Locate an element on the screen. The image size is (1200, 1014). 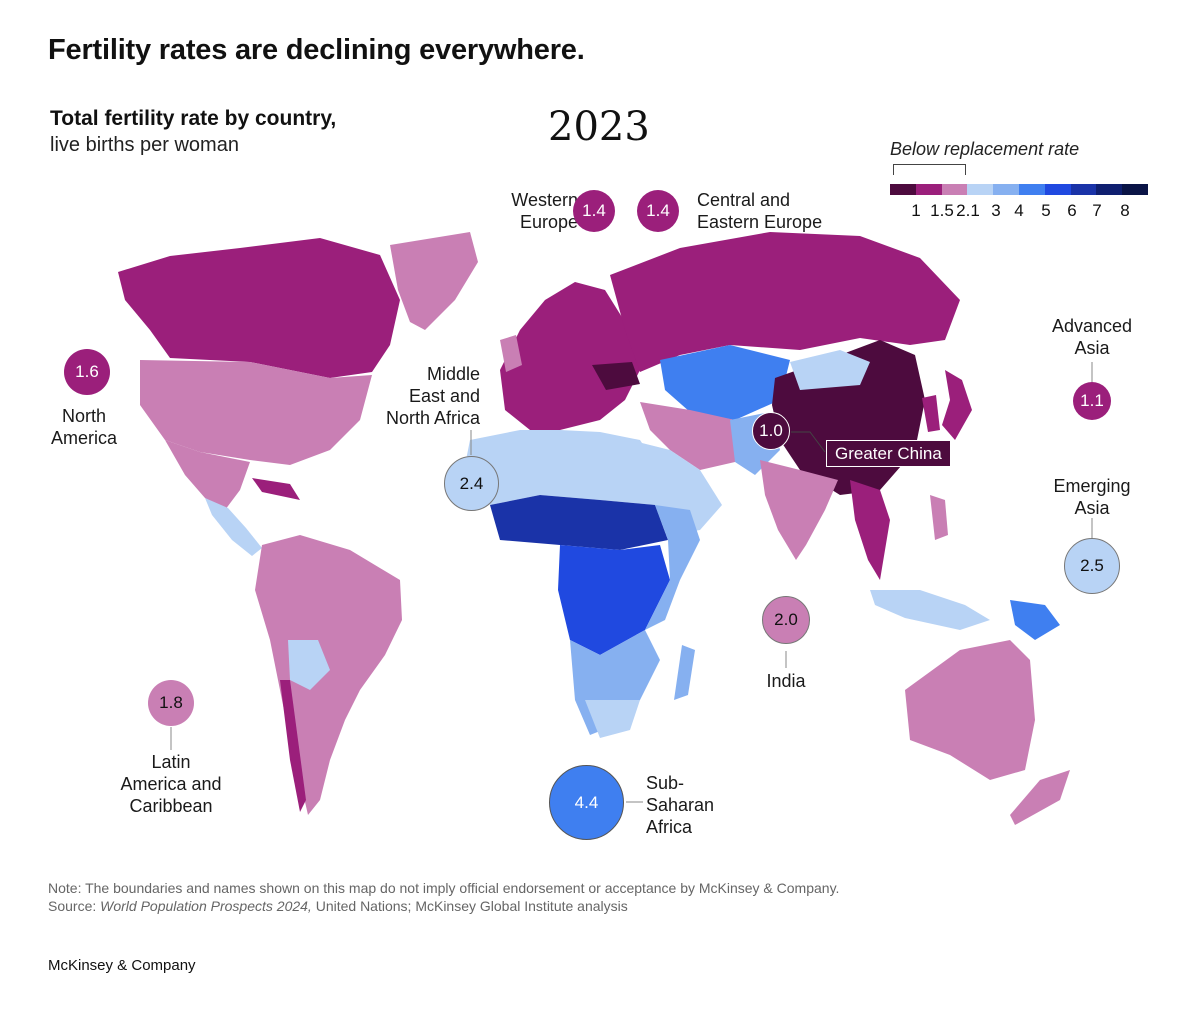
latin-america-bubble: 1.8 is located at coordinates (171, 703).